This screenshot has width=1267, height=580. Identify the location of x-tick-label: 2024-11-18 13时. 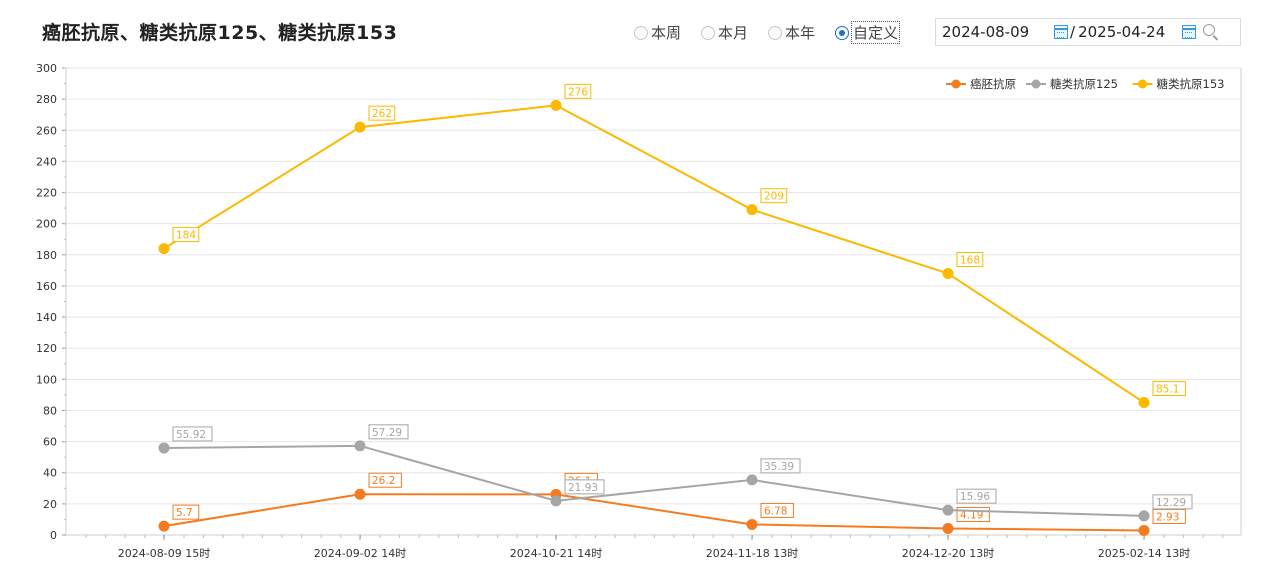
(752, 553).